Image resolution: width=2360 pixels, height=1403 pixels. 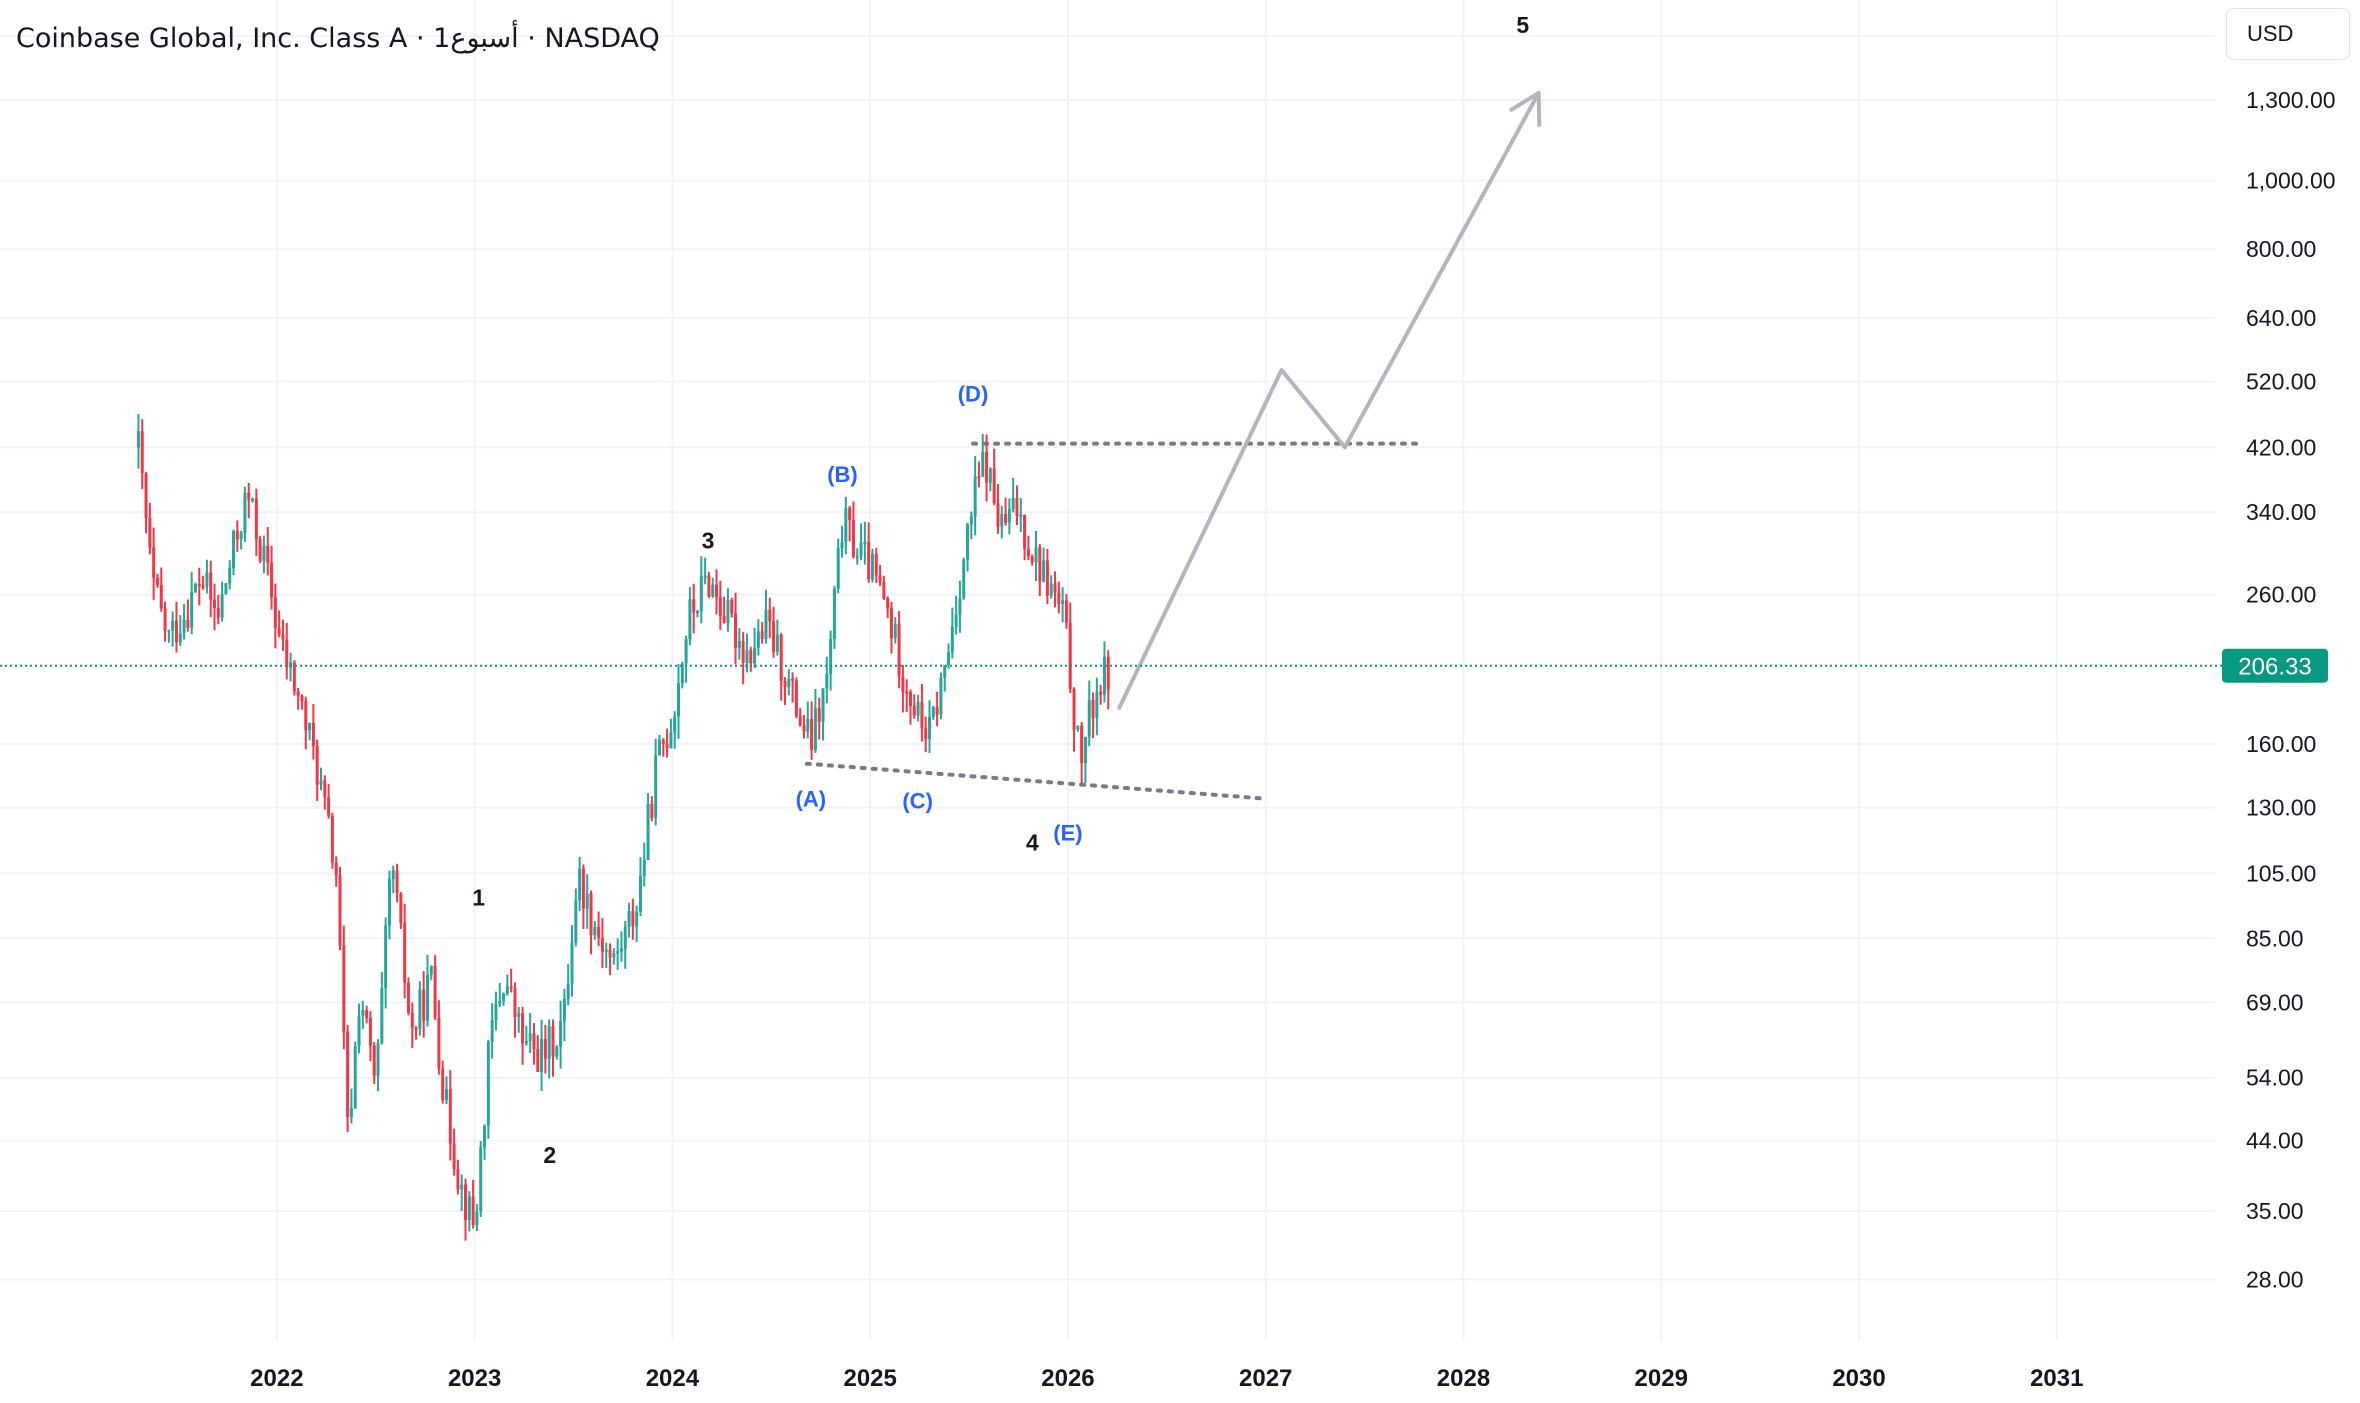 What do you see at coordinates (2291, 100) in the screenshot?
I see `y-tick-label: 1,300.00` at bounding box center [2291, 100].